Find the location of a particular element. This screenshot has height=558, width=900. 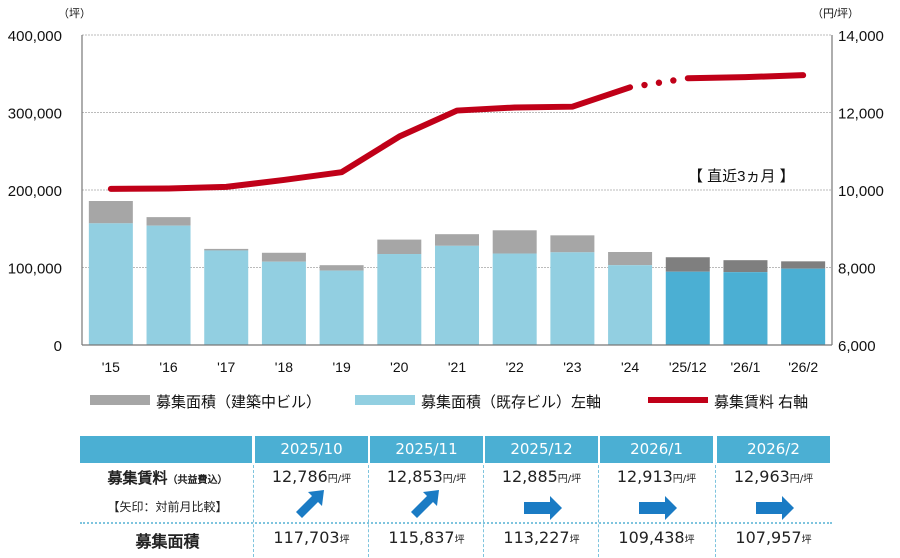

x-tick-label: '25/12 is located at coordinates (688, 367).